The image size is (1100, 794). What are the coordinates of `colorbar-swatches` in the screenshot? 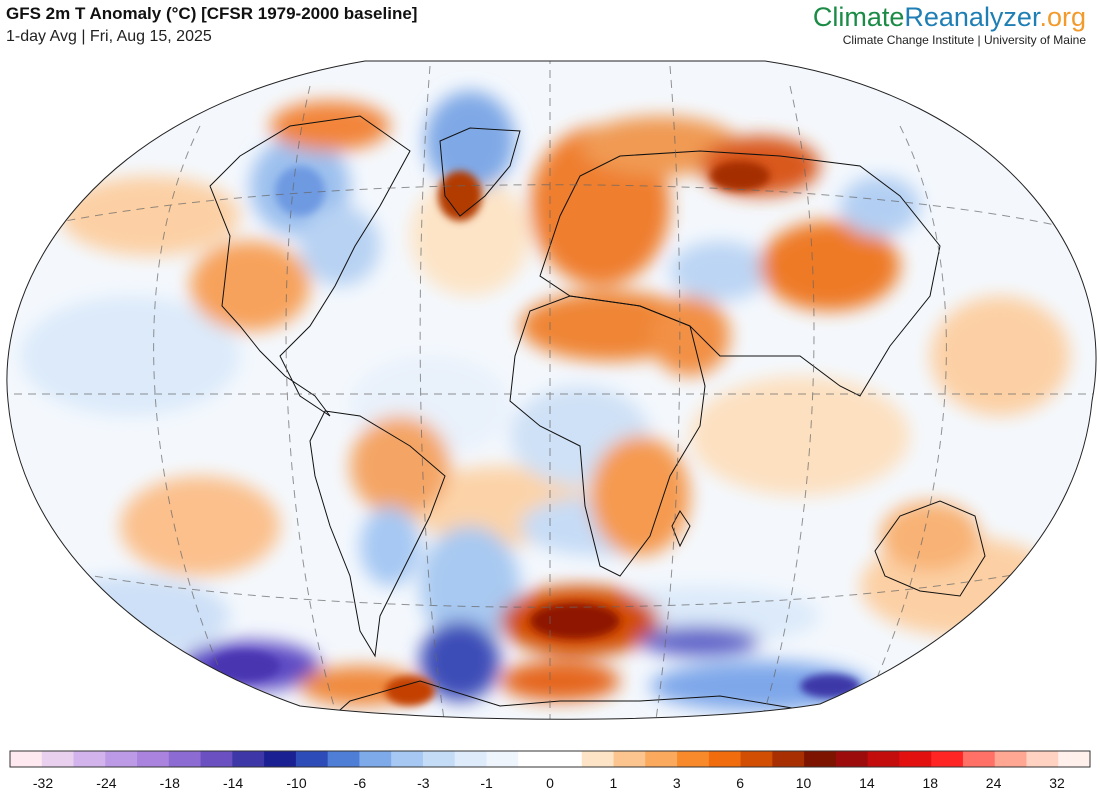 It's located at (550, 759).